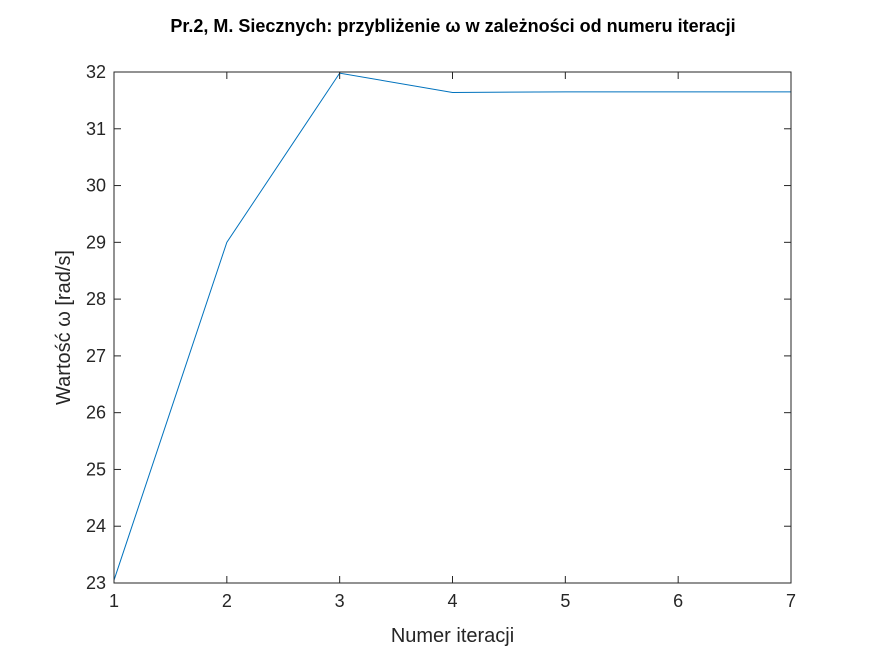 This screenshot has width=875, height=656. I want to click on y-tick-label-23: 23, so click(96, 583).